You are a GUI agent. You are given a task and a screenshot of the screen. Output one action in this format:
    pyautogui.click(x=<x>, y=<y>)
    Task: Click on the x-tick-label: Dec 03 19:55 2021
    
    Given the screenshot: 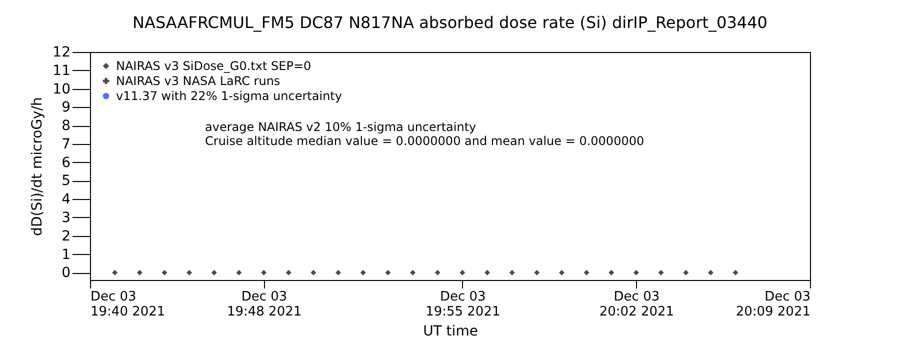 What is the action you would take?
    pyautogui.click(x=463, y=305)
    